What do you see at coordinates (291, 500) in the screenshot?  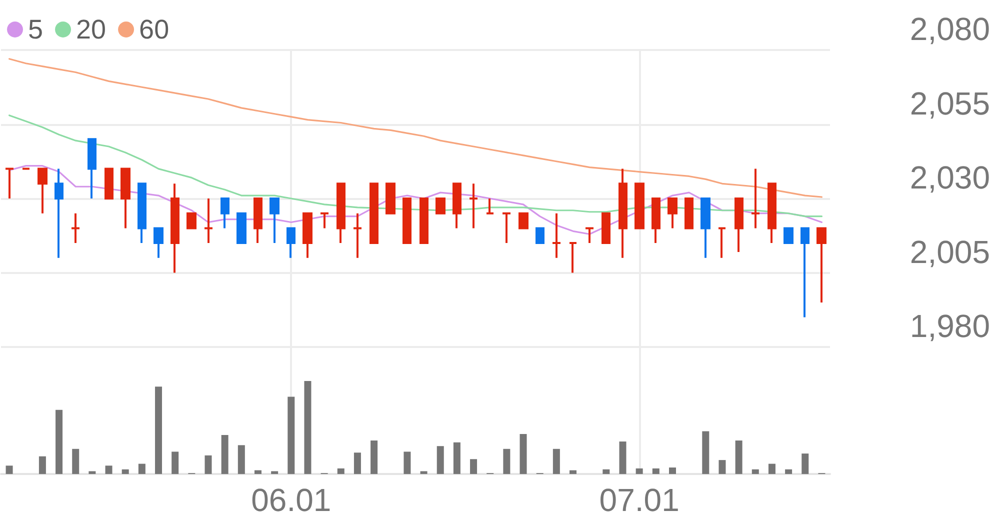 I see `x-tick-label: 06.01` at bounding box center [291, 500].